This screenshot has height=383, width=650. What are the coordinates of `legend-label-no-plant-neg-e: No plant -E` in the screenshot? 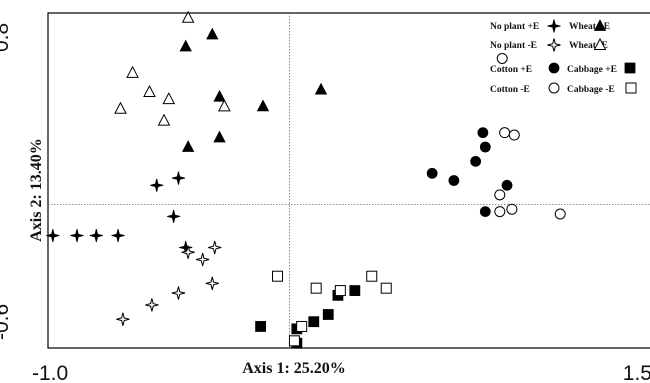 It's located at (513, 46).